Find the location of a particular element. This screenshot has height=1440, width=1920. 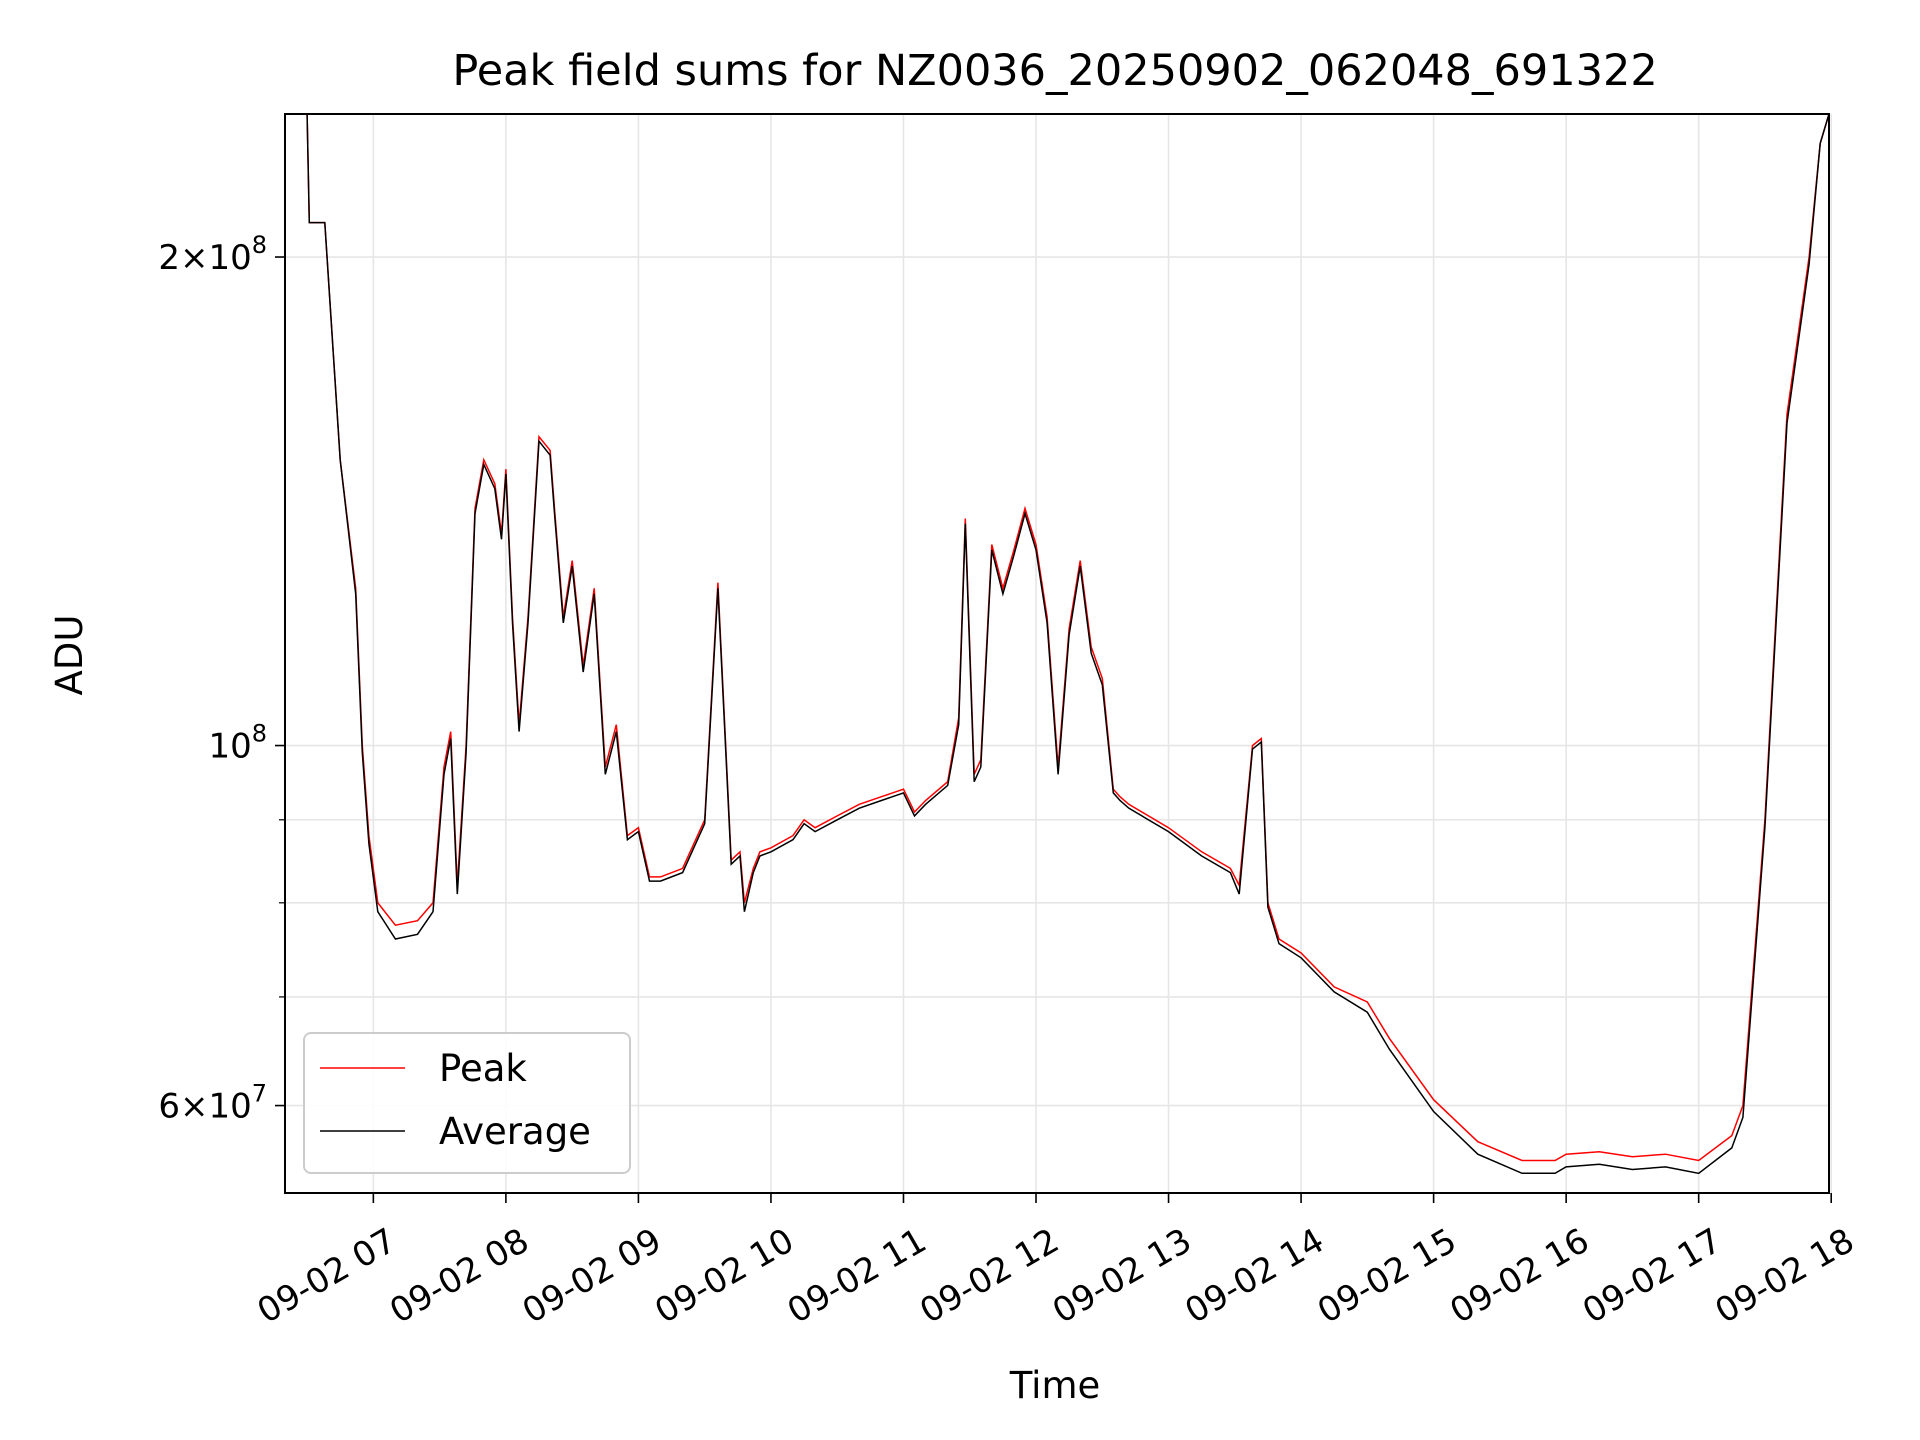

y-axis-ticks: 2×108 108 6×107 is located at coordinates (221, 679).